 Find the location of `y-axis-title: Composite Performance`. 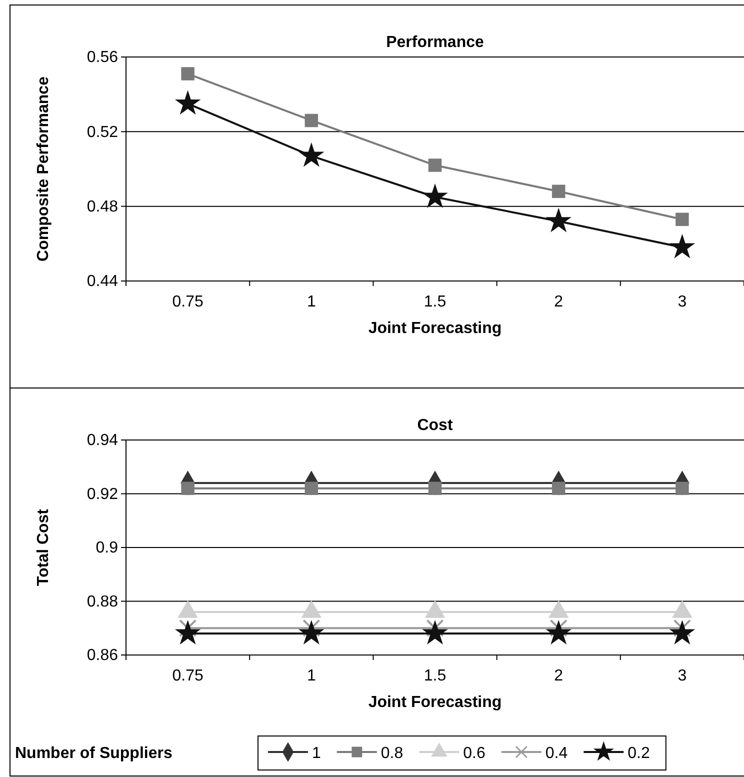

y-axis-title: Composite Performance is located at coordinates (43, 169).